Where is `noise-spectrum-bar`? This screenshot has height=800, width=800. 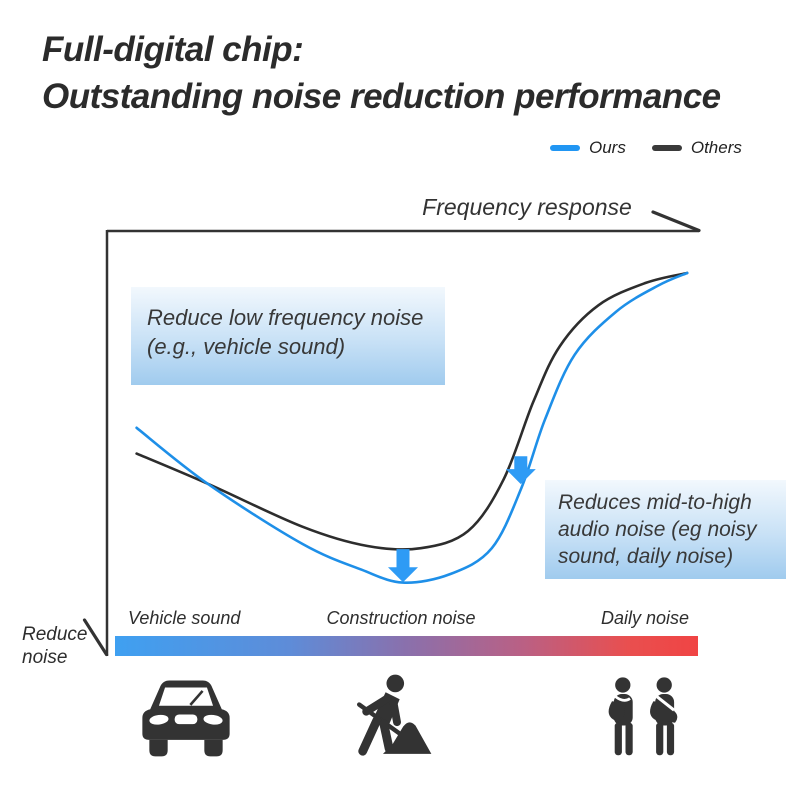 noise-spectrum-bar is located at coordinates (406, 646).